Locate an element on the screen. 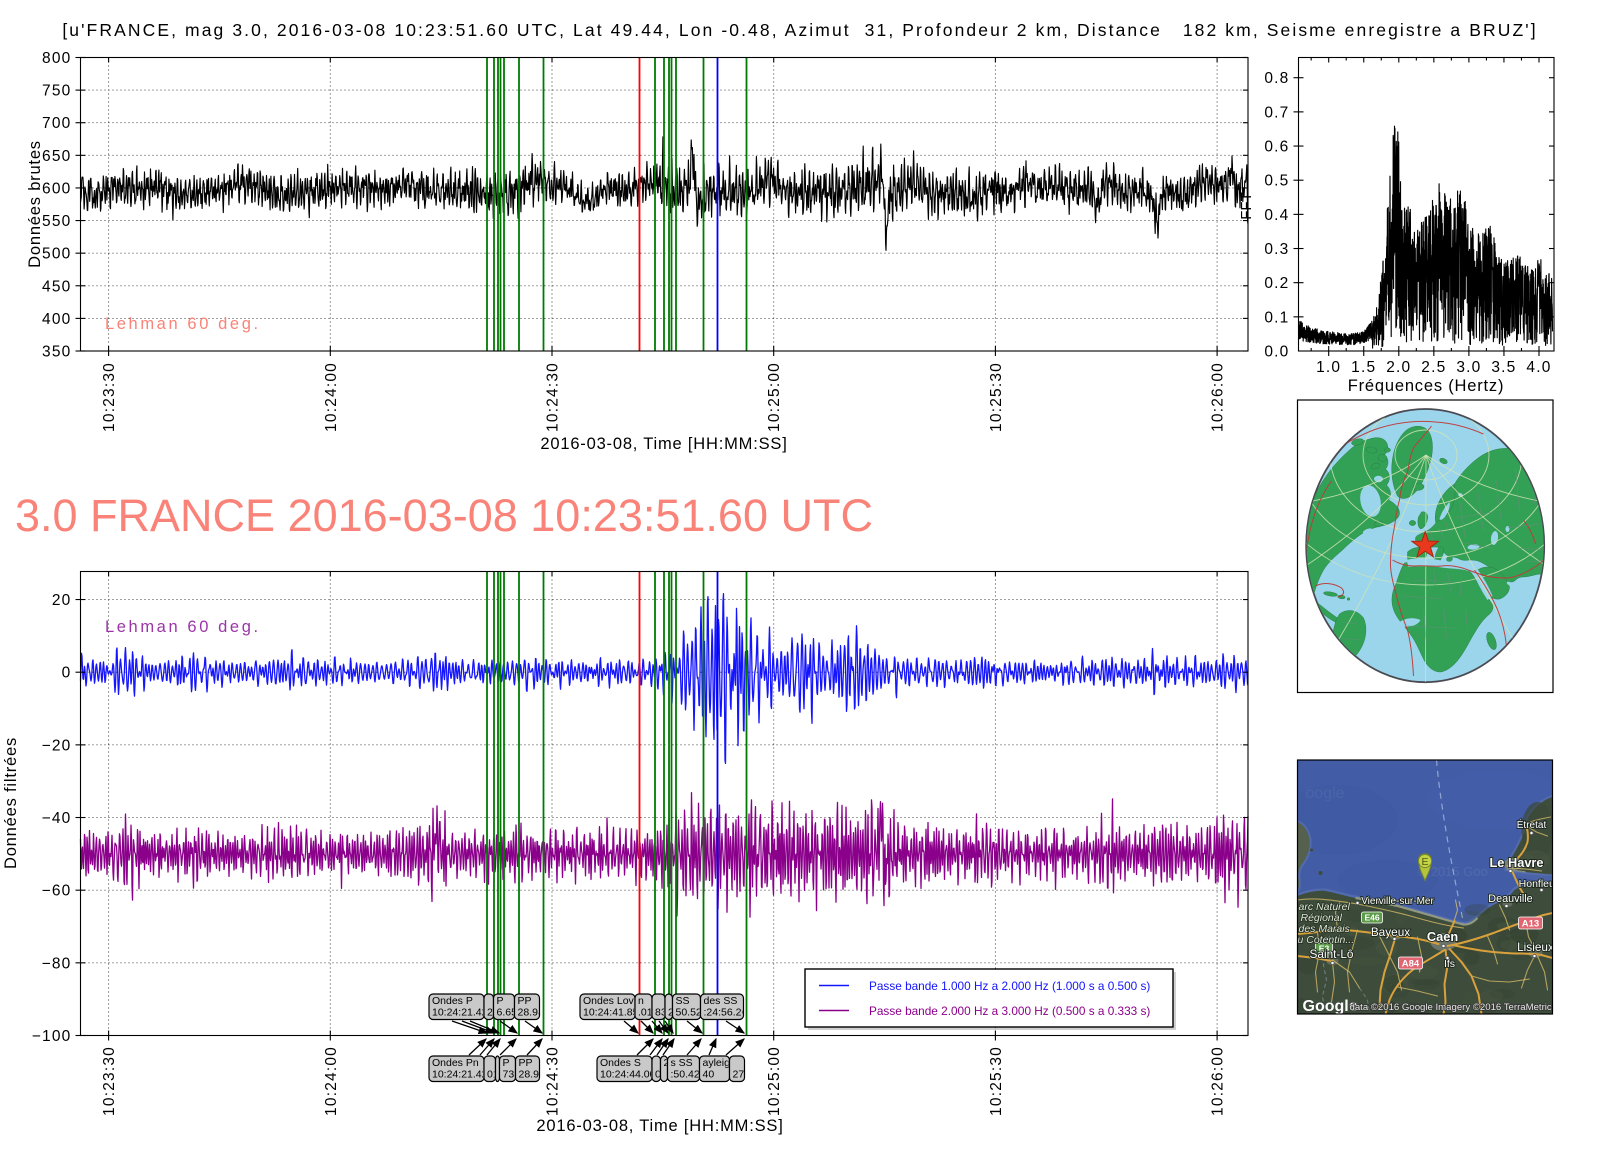 The image size is (1600, 1150). svg-text: Le Havre is located at coordinates (1516, 862).